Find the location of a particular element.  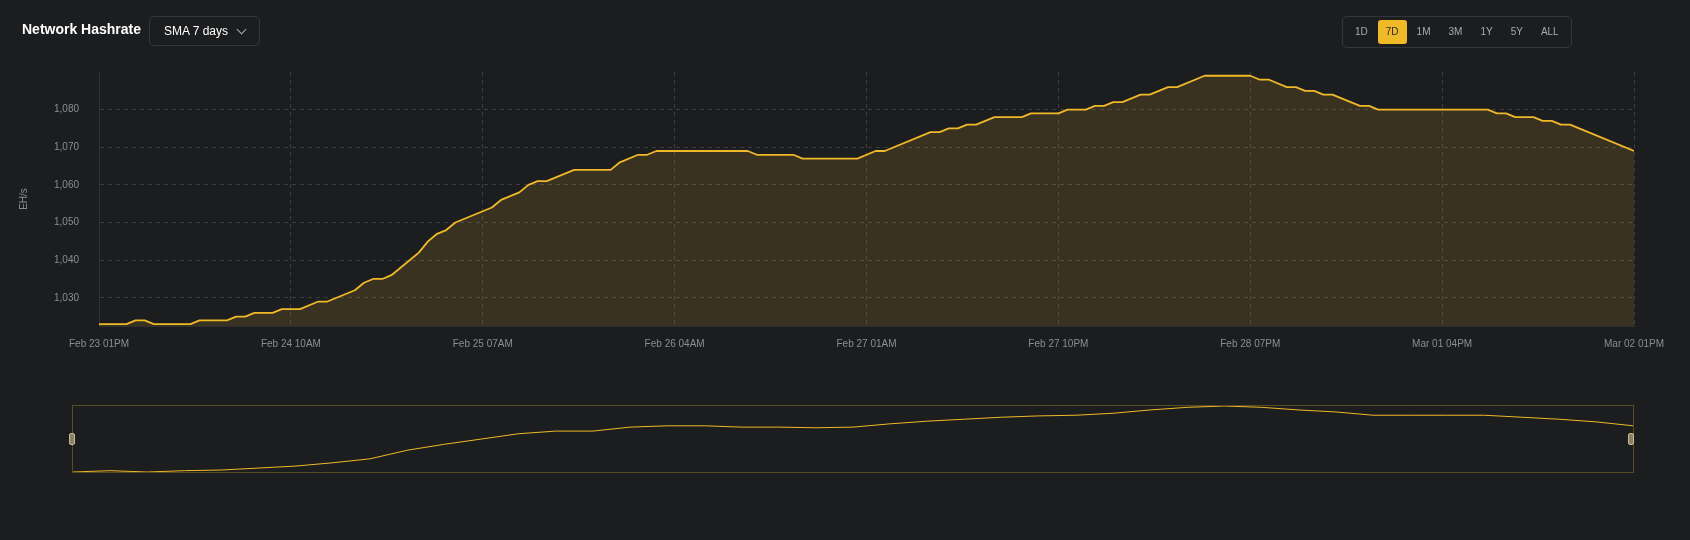

dropdown: SMA 7 days is located at coordinates (205, 31).